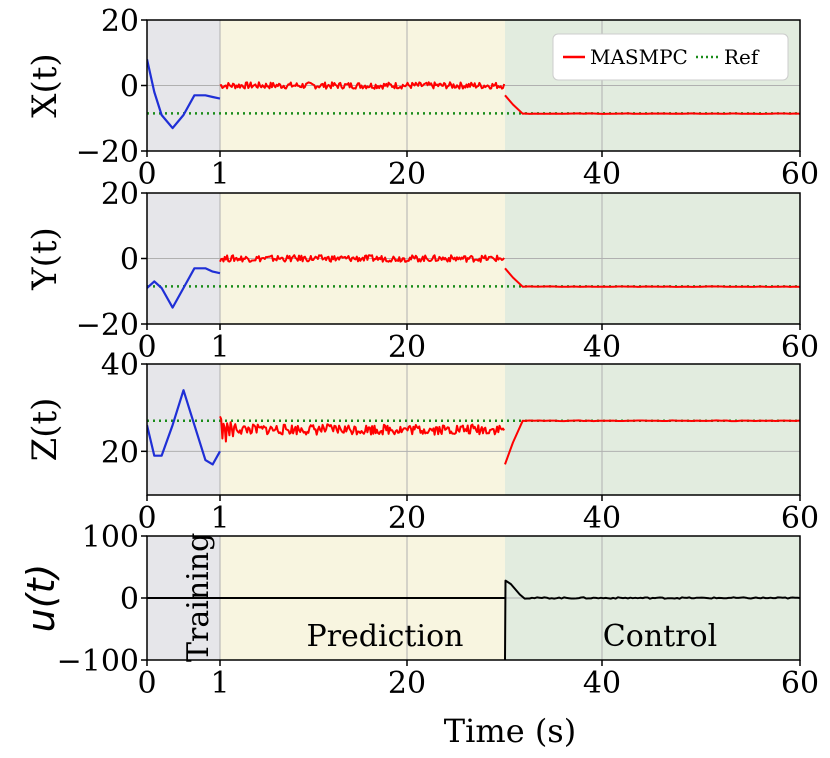 This screenshot has width=830, height=758. What do you see at coordinates (120, 365) in the screenshot?
I see `y-tick-label: 40` at bounding box center [120, 365].